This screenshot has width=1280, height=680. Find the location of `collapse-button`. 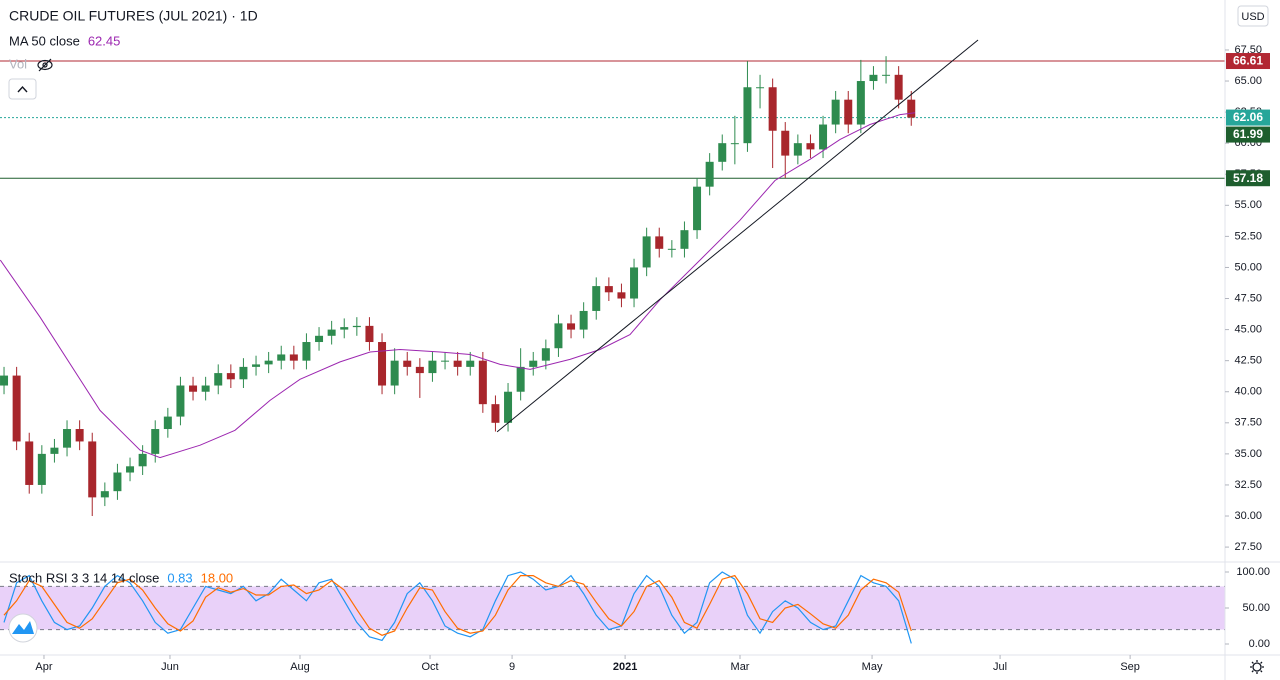

collapse-button is located at coordinates (22, 89).